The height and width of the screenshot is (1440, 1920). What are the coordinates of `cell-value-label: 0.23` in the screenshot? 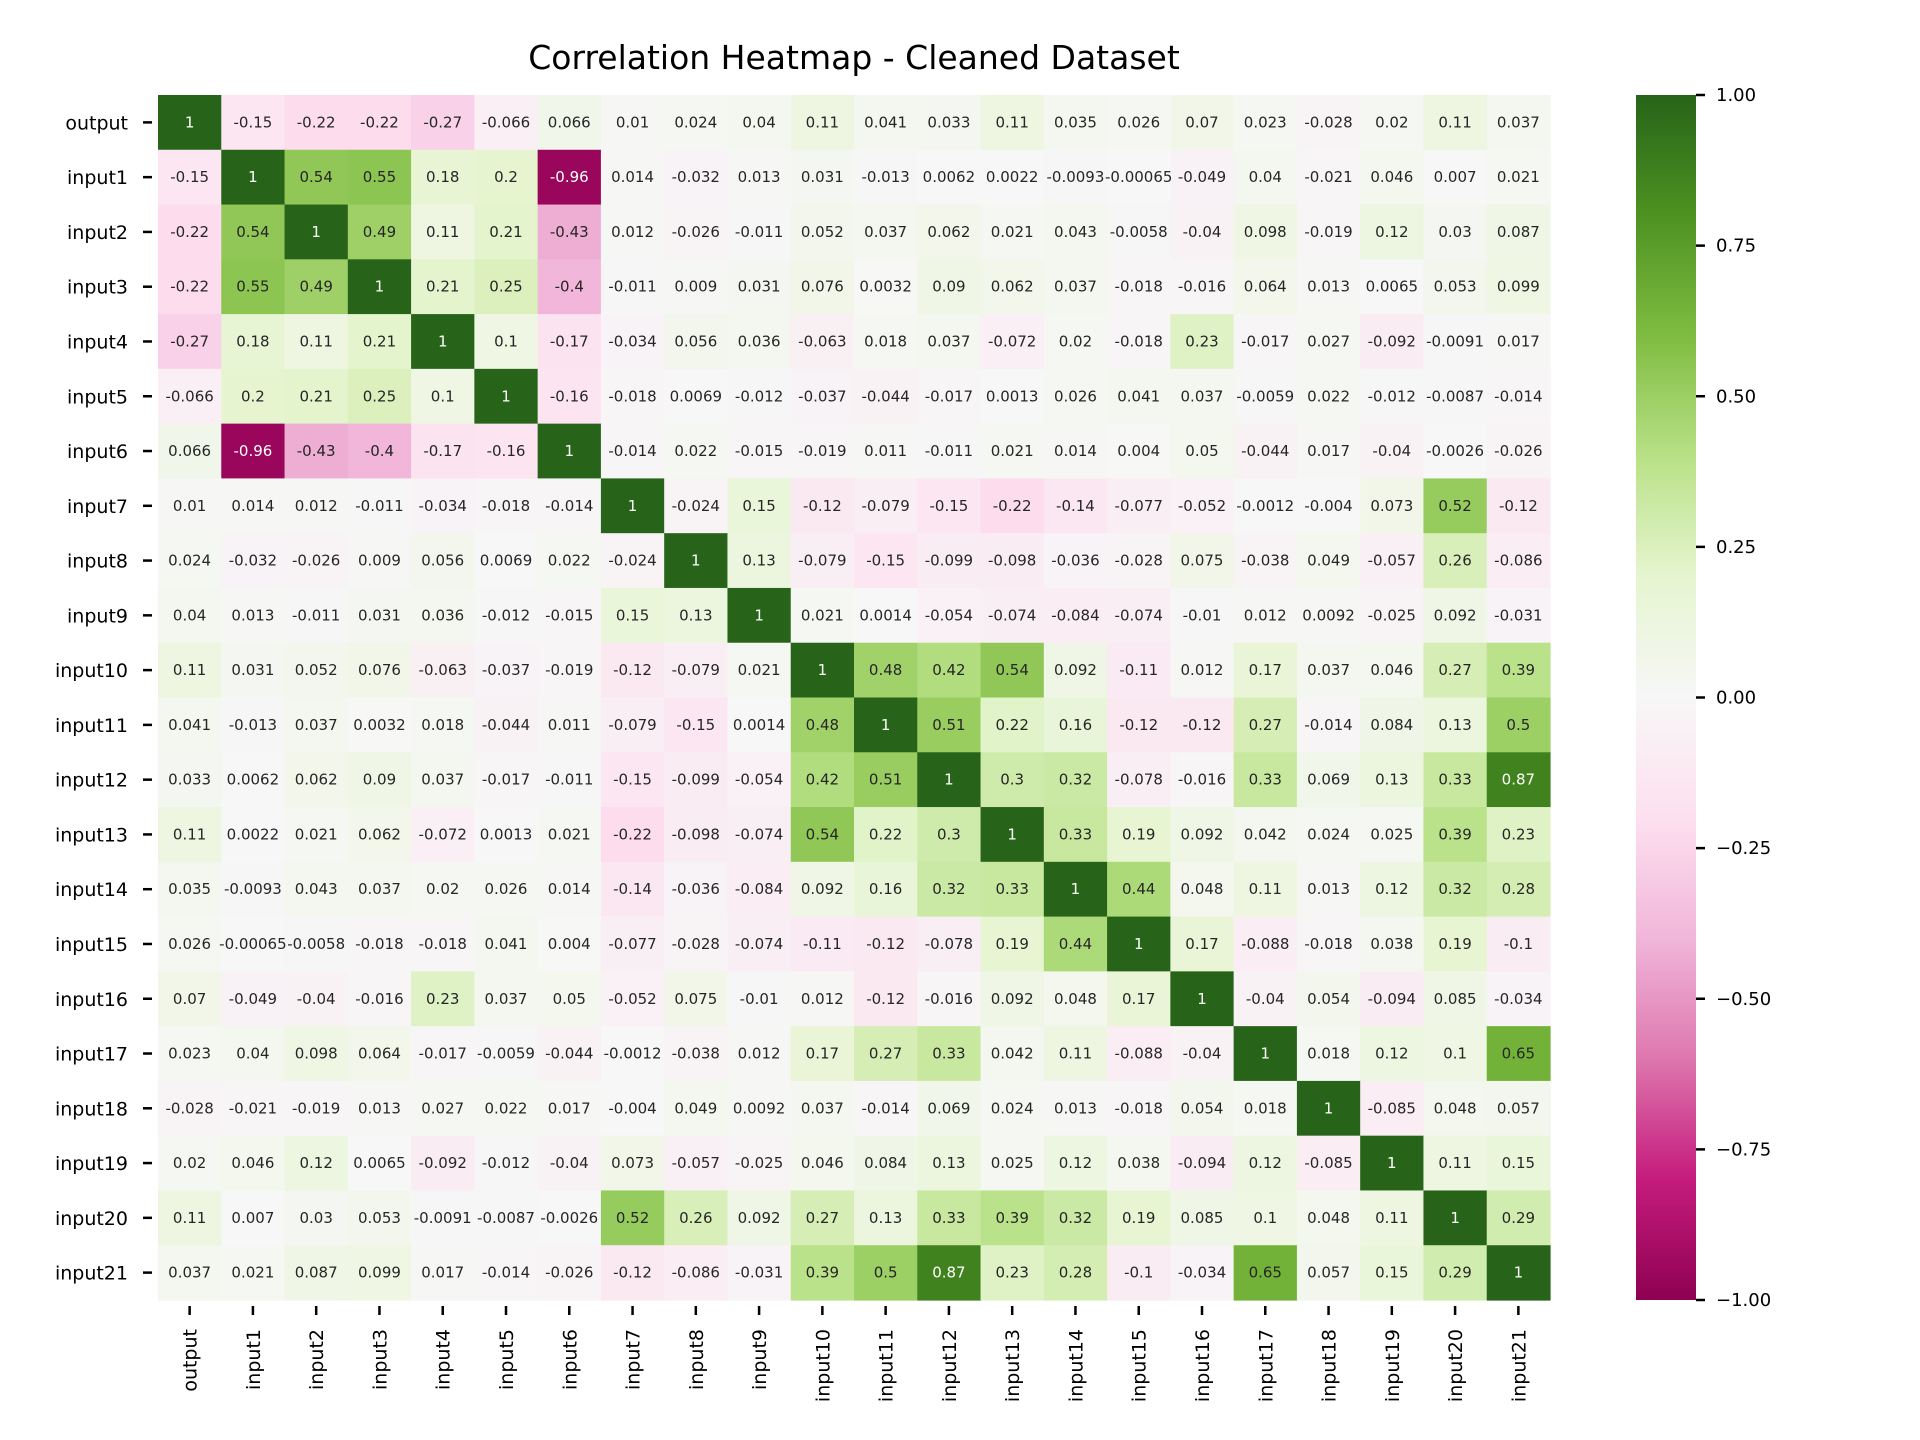 It's located at (1011, 1273).